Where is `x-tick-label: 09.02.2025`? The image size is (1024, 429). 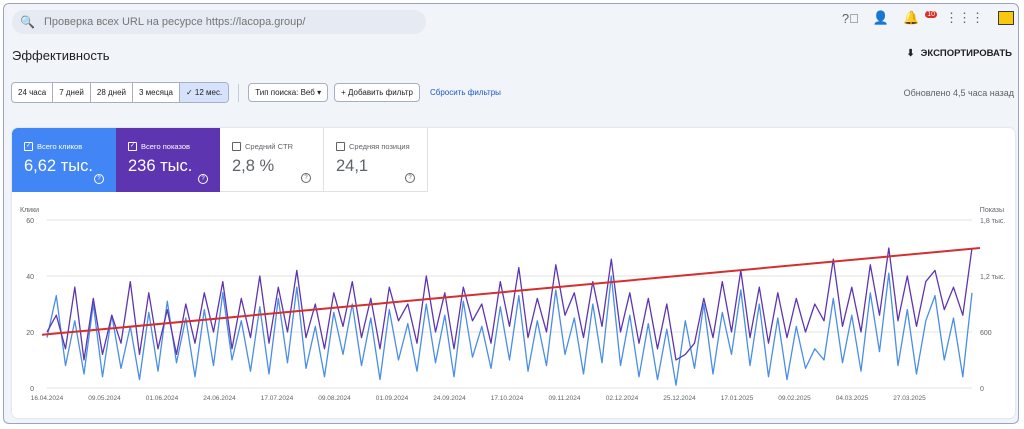
x-tick-label: 09.02.2025 is located at coordinates (794, 398).